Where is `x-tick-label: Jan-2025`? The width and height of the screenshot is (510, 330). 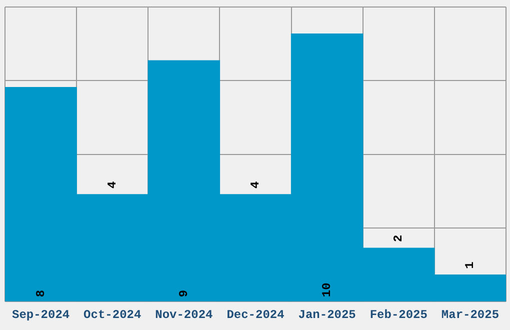
x-tick-label: Jan-2025 is located at coordinates (327, 315).